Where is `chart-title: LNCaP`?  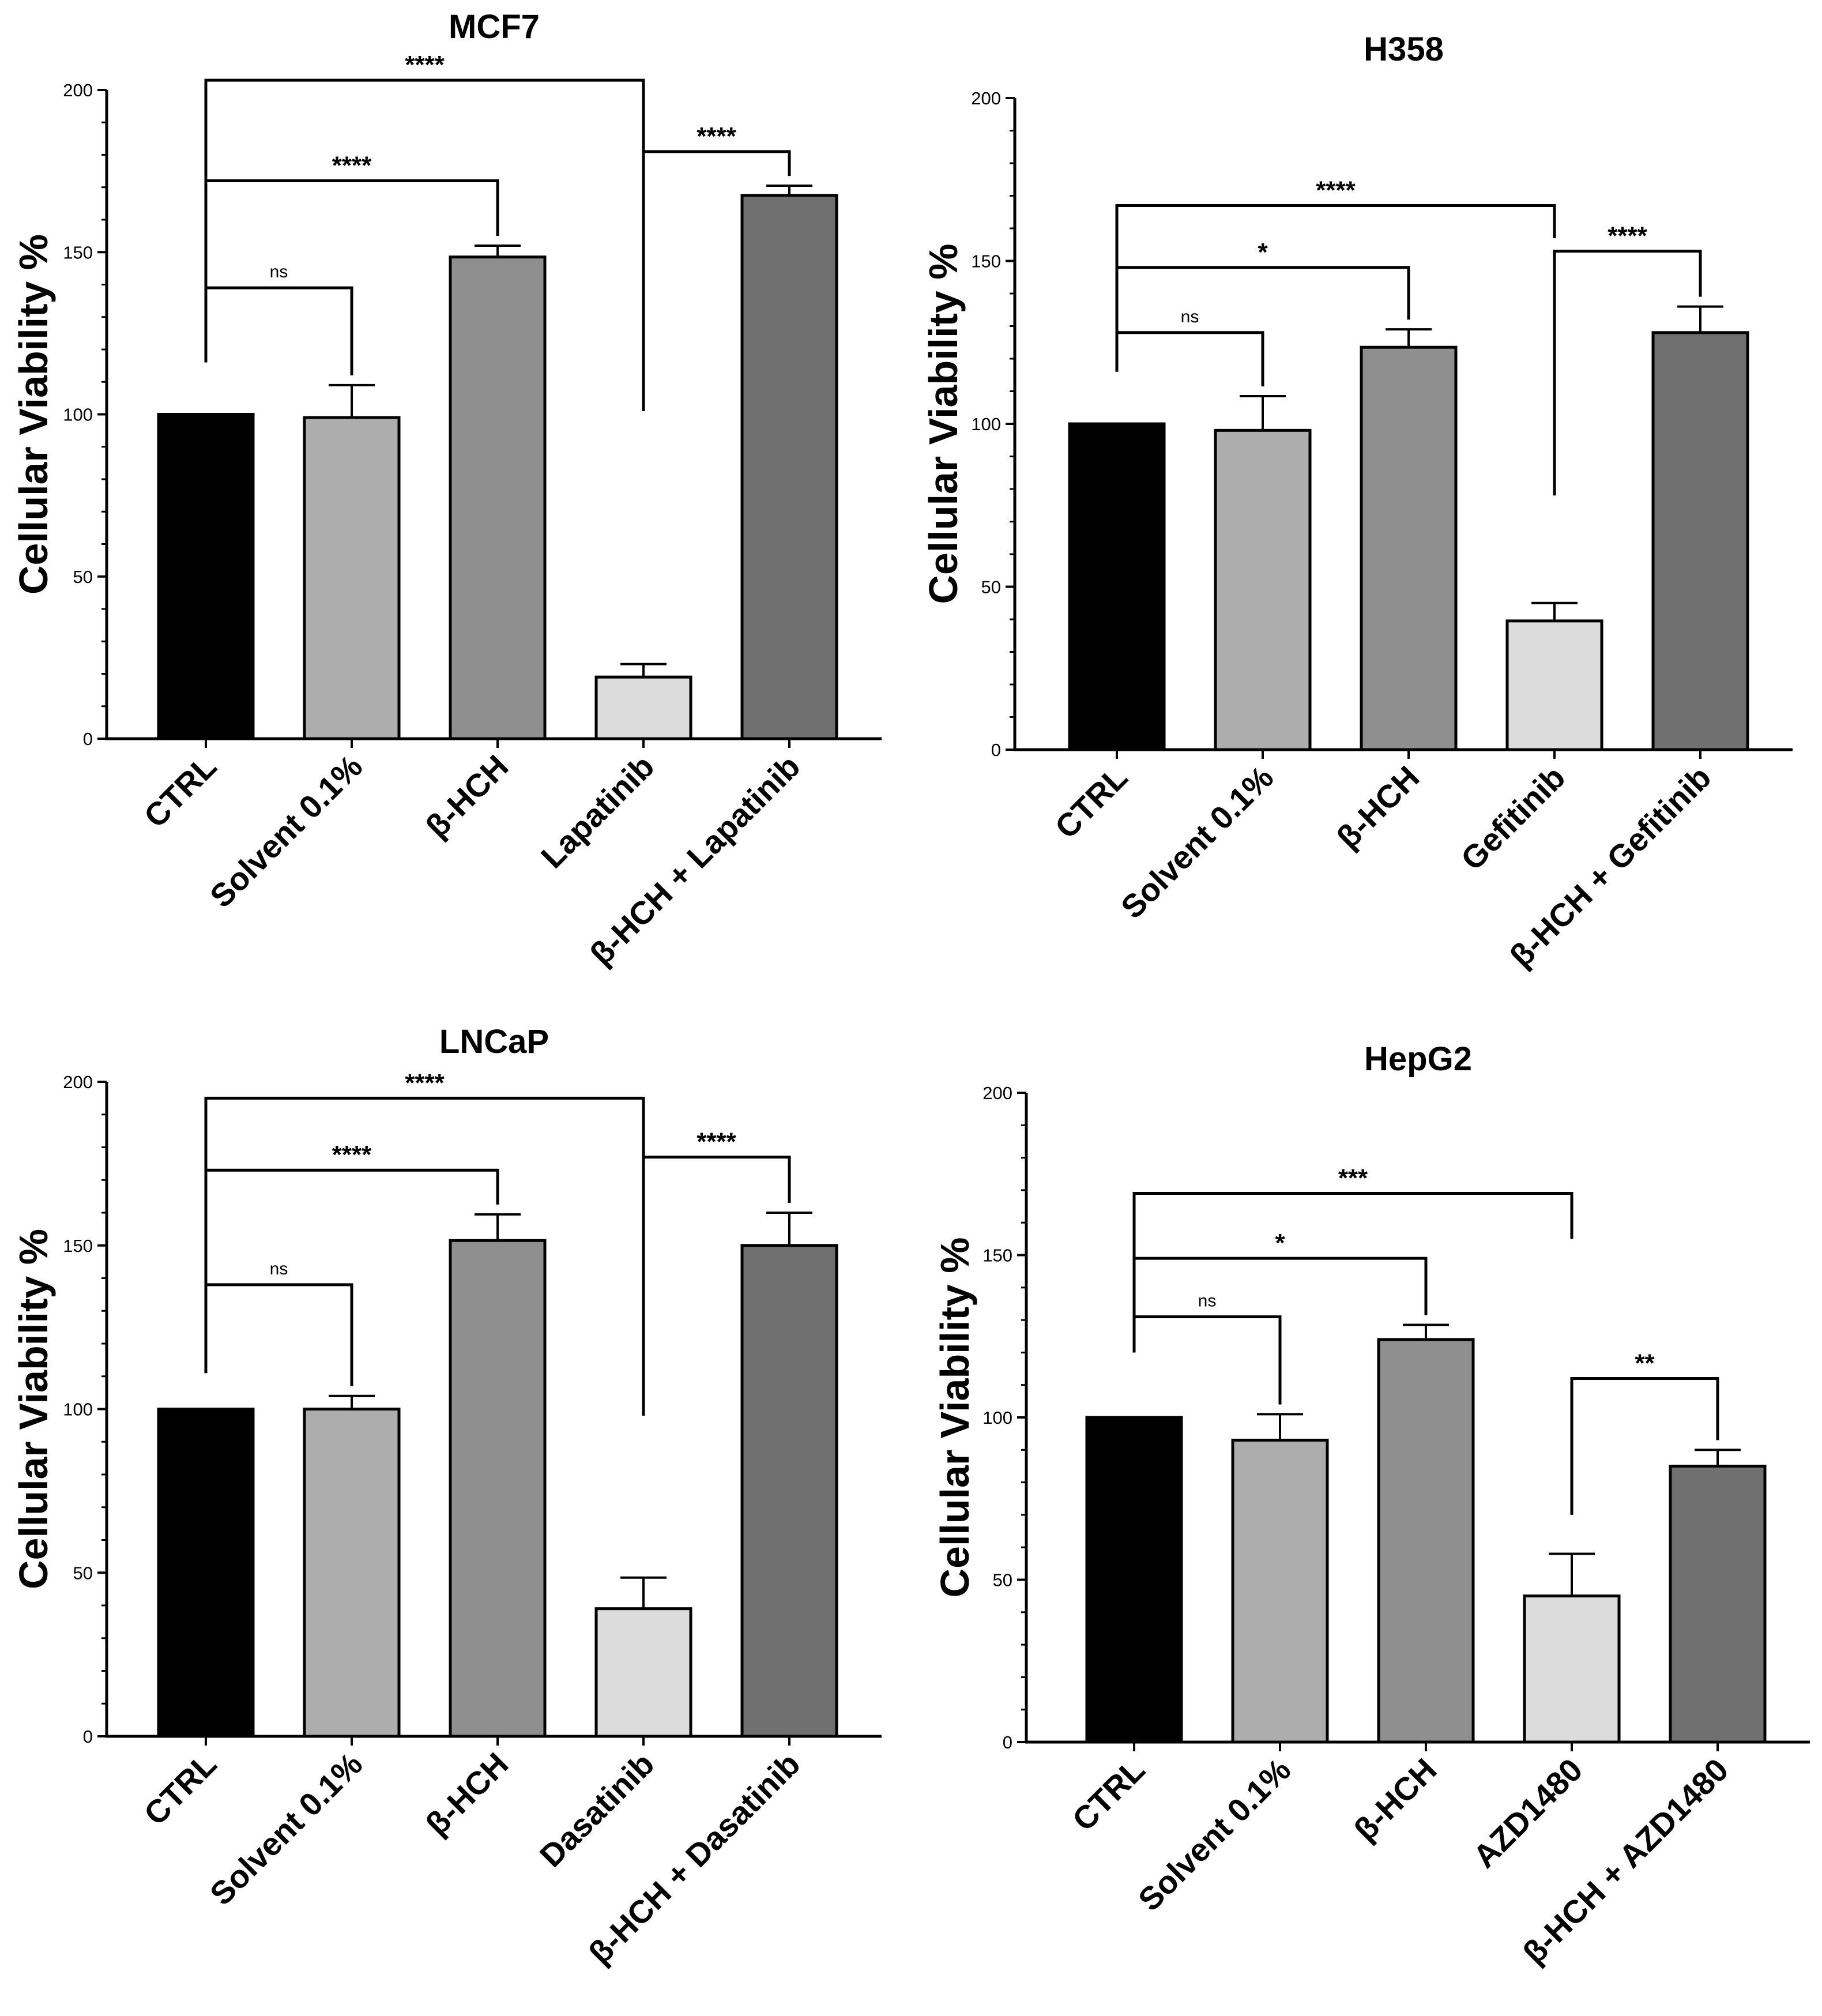
chart-title: LNCaP is located at coordinates (494, 1041).